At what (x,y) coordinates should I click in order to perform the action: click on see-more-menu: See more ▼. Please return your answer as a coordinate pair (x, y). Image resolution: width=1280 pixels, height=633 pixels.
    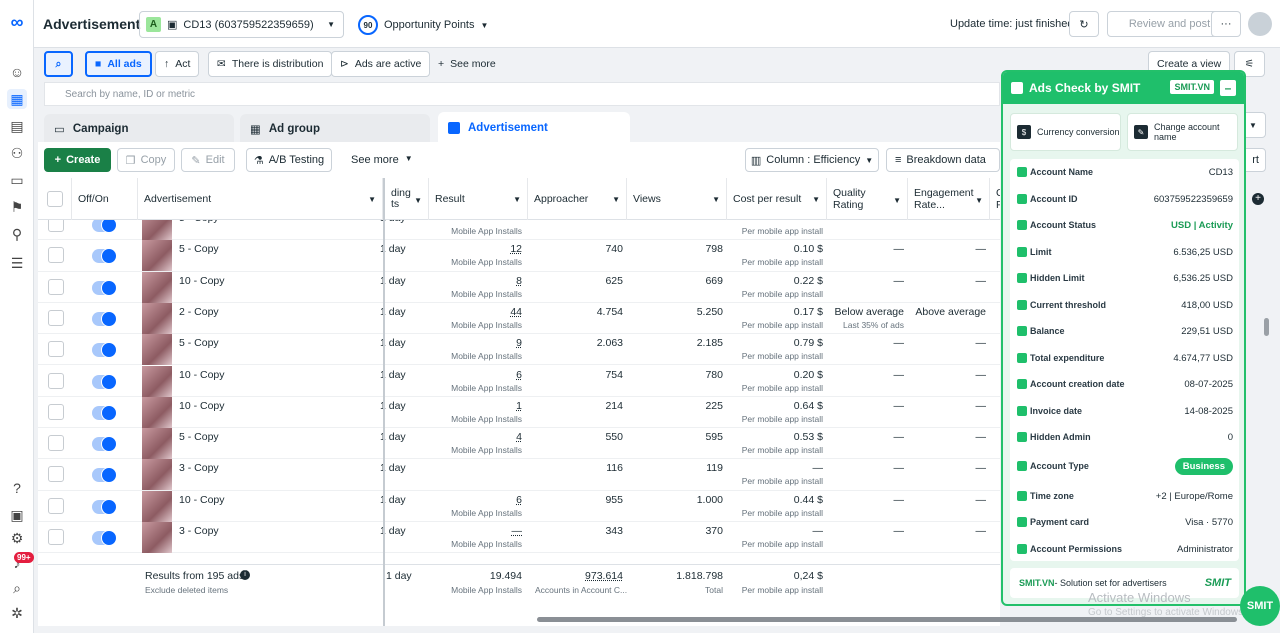
    Looking at the image, I should click on (382, 160).